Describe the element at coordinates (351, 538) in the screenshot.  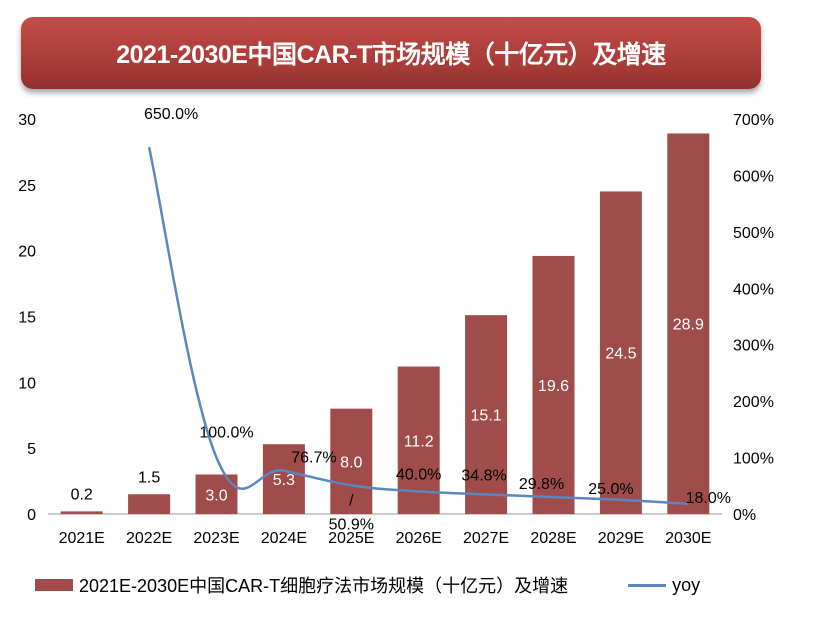
I see `x-tick-label: 2025E` at that location.